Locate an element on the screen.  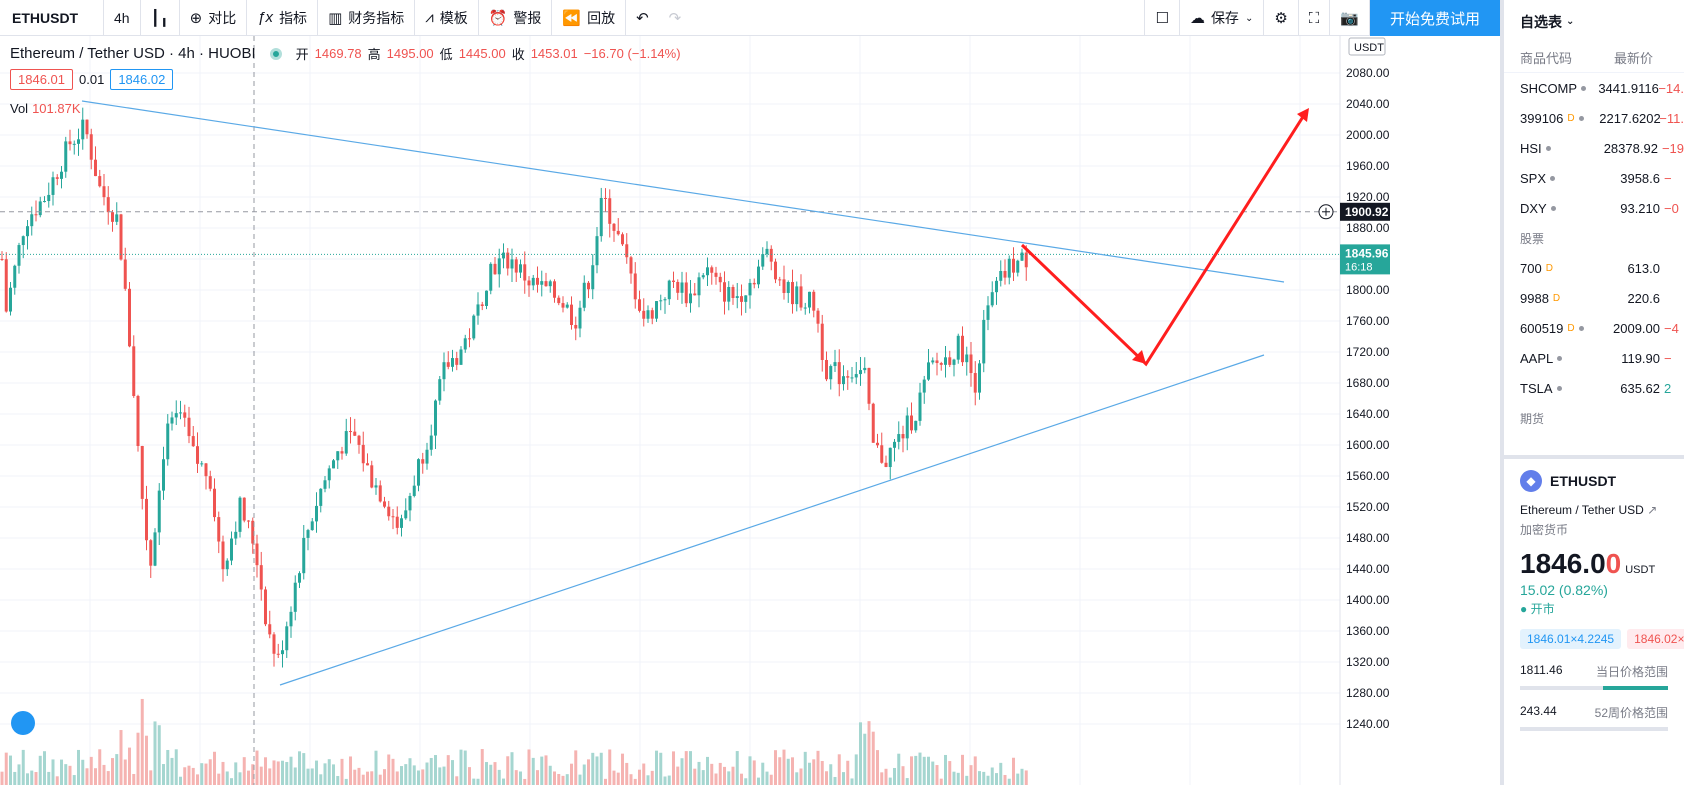
watchlist-row: AAPL 119.90− is located at coordinates (1594, 358).